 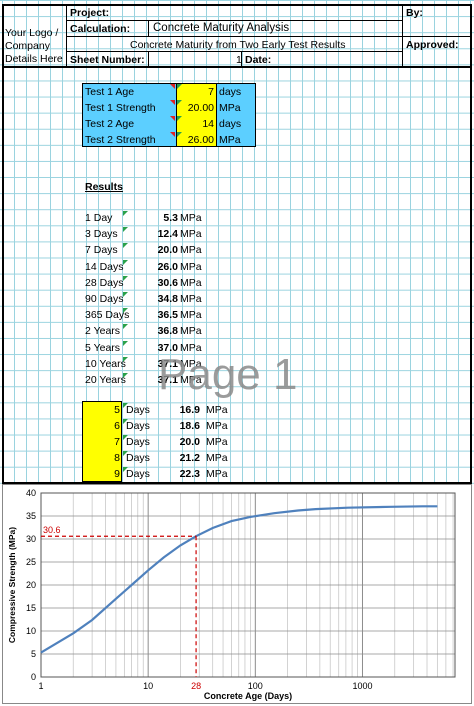 I want to click on result-label: 7 Days, so click(x=101, y=250).